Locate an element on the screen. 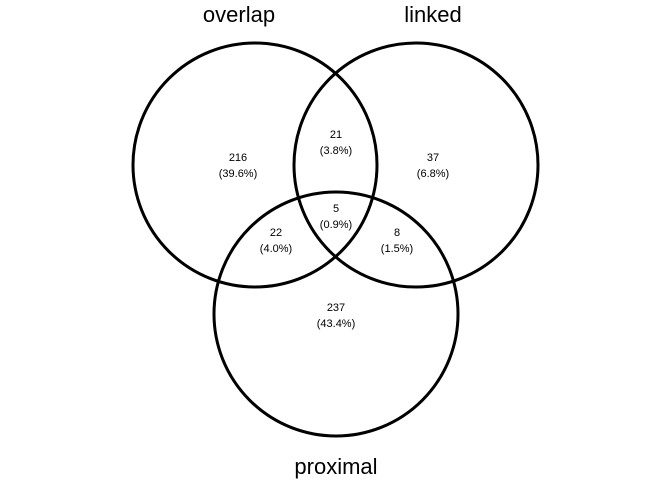 The height and width of the screenshot is (480, 672). linked-proximal-count: 8 is located at coordinates (397, 233).